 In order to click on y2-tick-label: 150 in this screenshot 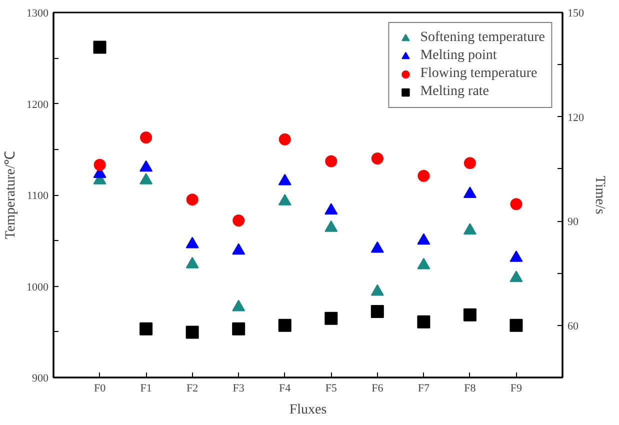, I will do `click(576, 14)`.